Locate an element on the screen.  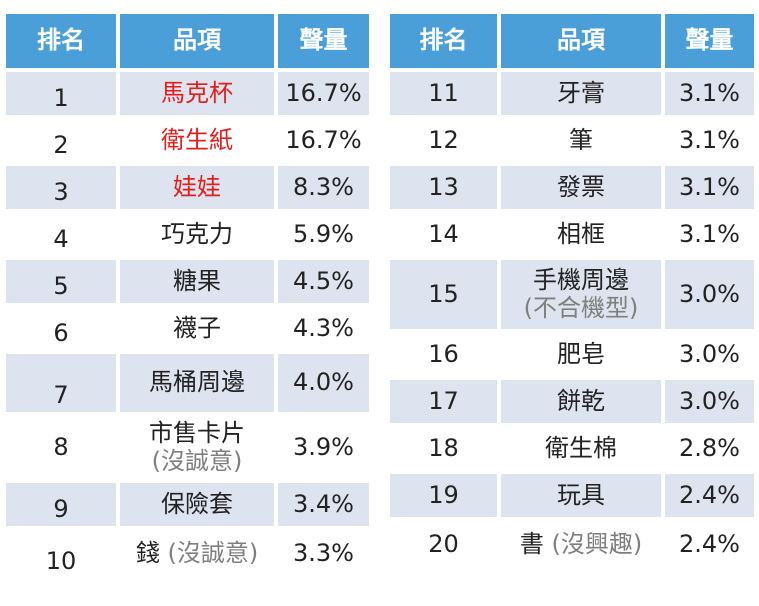
table-row: 18 衛生棉 2.8% is located at coordinates (572, 448).